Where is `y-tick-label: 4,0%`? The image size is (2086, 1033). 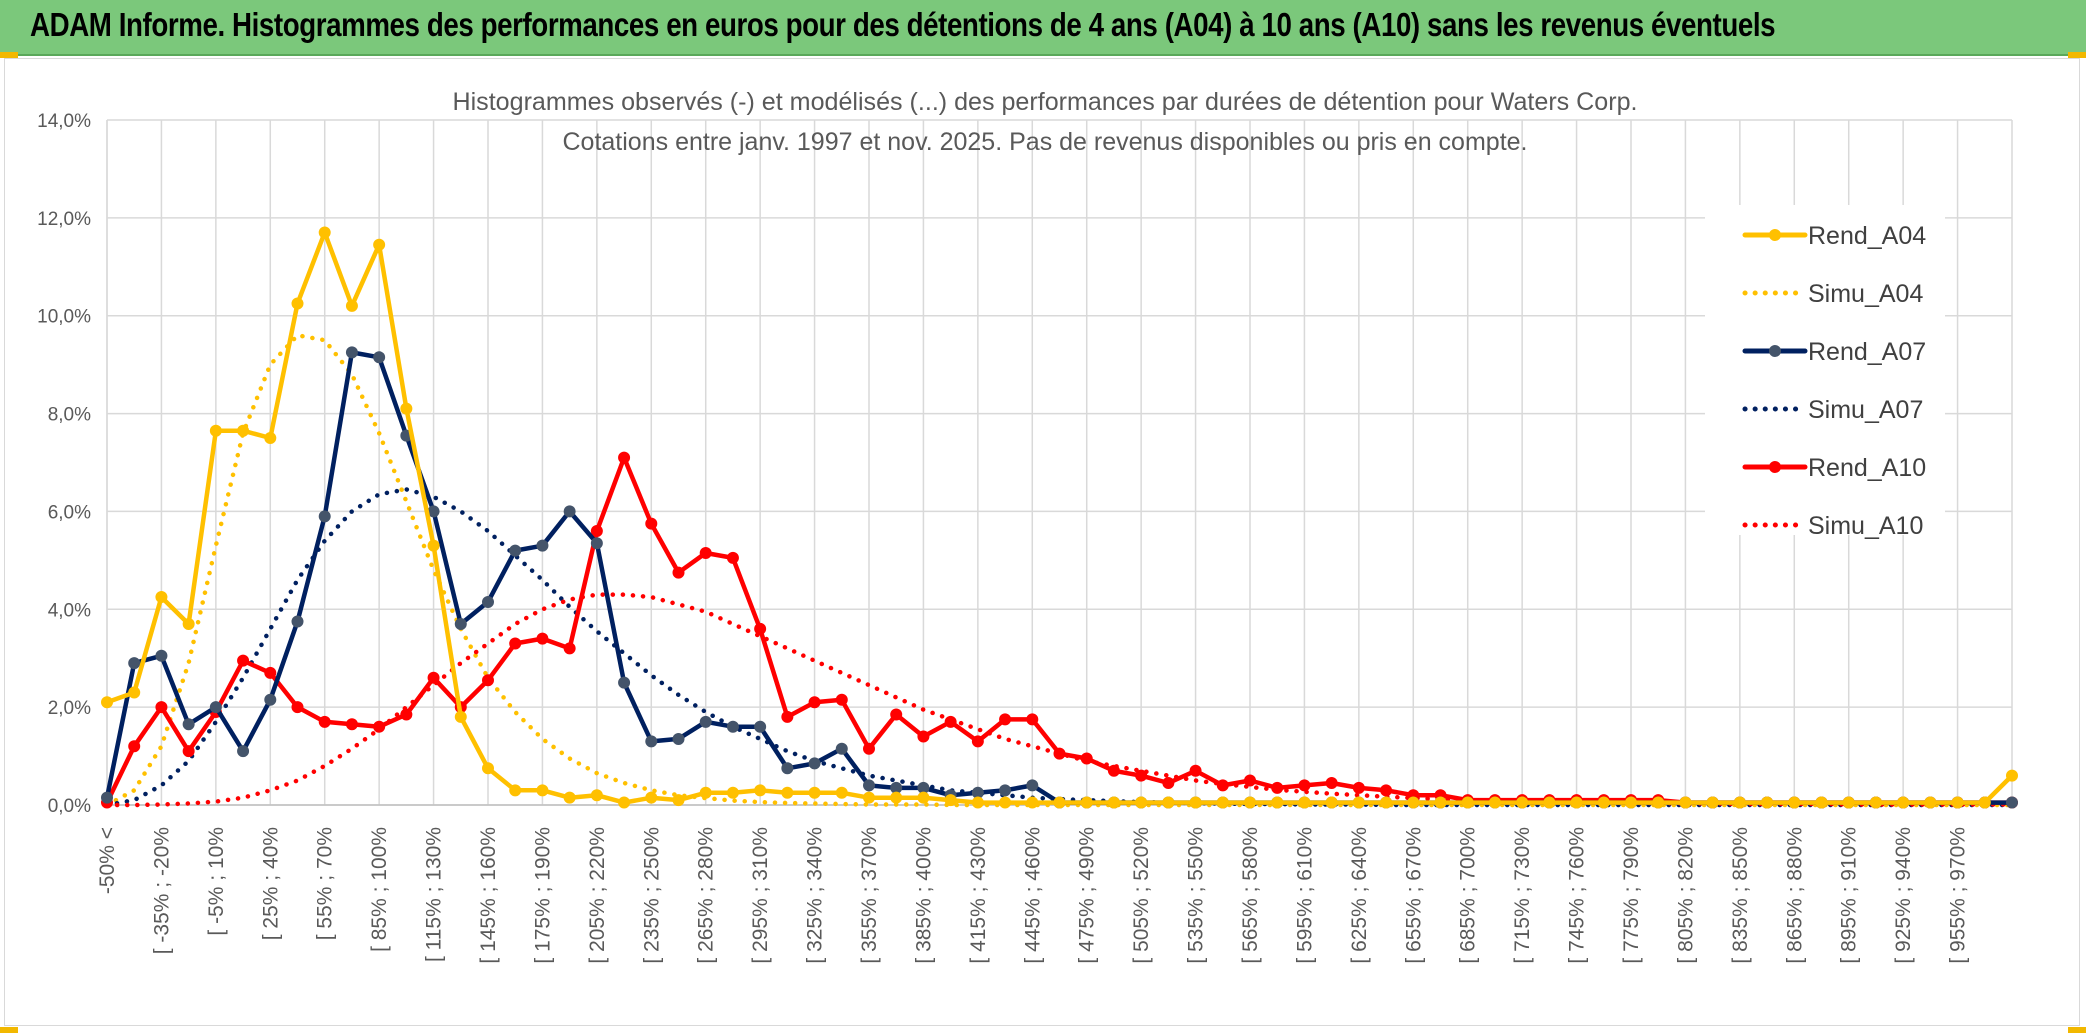
y-tick-label: 4,0% is located at coordinates (69, 610).